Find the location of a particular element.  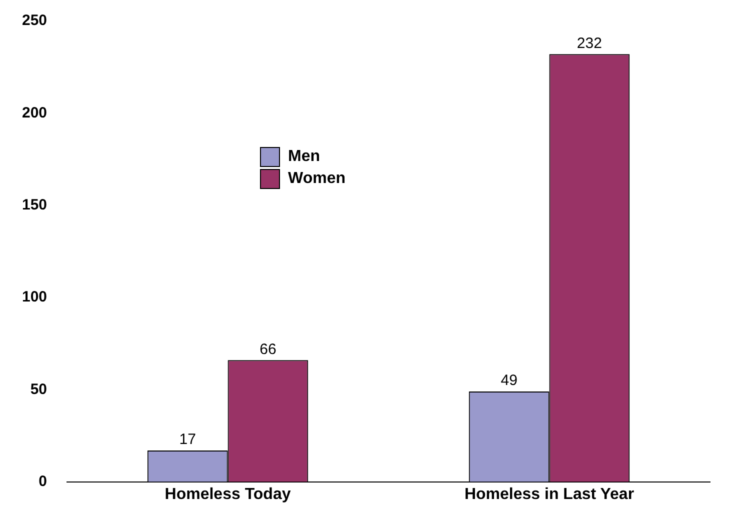

data-label: 232 is located at coordinates (589, 43).